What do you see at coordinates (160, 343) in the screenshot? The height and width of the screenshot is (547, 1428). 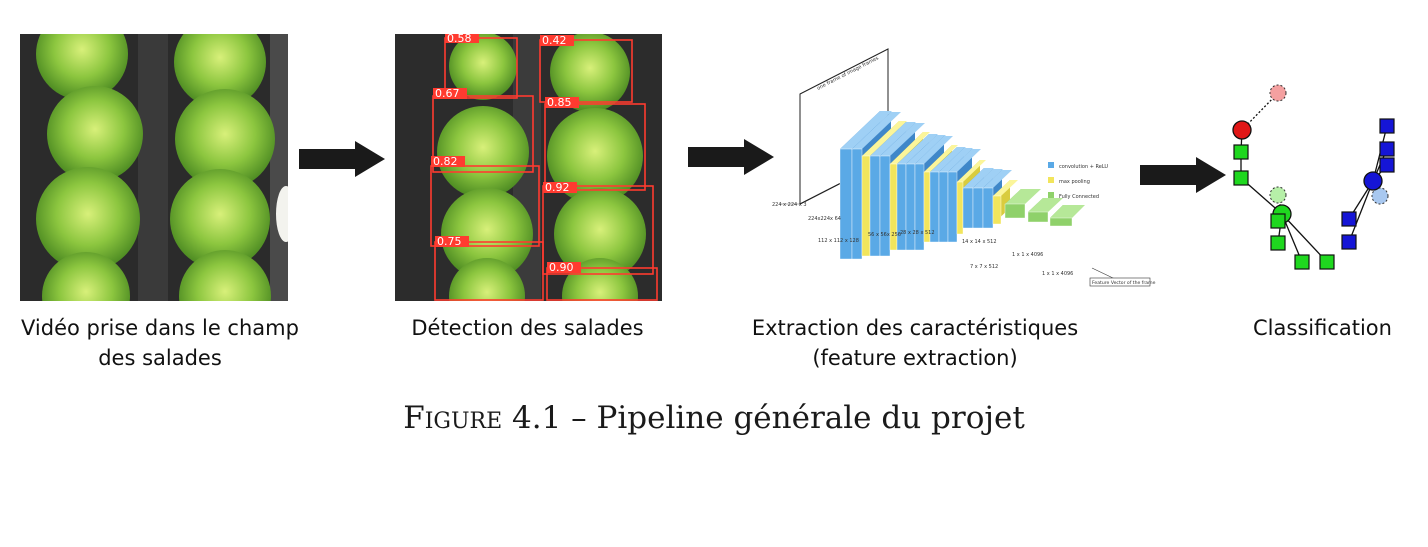 I see `stage-label-video: Vidéo prise dans le champ des salades` at bounding box center [160, 343].